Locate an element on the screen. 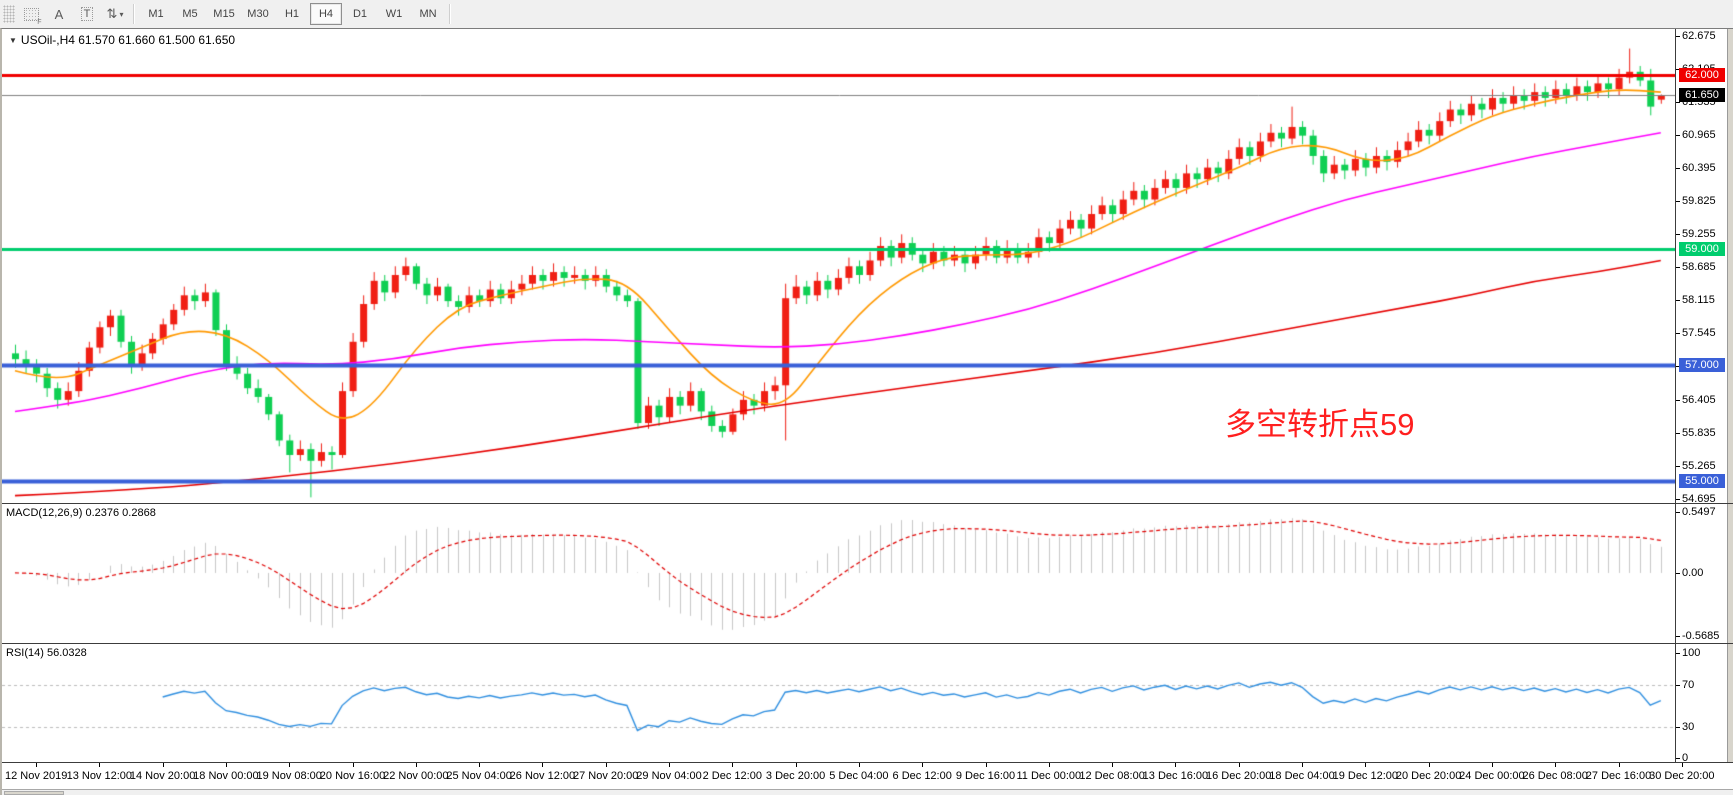  label-tool-button: A is located at coordinates (59, 14).